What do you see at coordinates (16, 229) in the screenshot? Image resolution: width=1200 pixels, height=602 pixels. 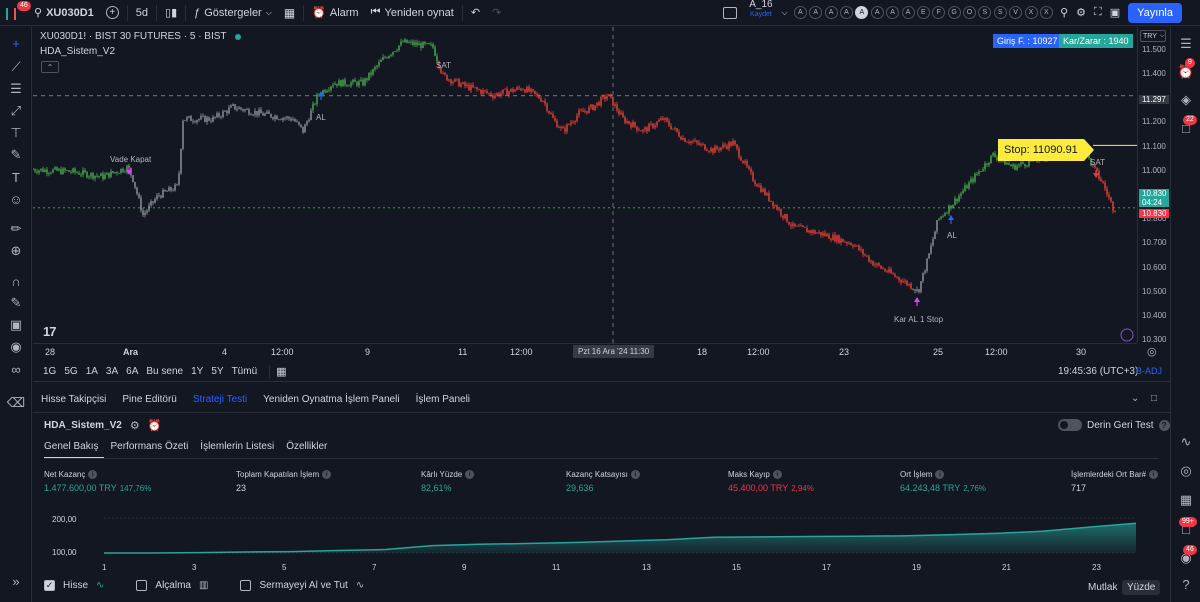 I see `measure-tool: ✏` at bounding box center [16, 229].